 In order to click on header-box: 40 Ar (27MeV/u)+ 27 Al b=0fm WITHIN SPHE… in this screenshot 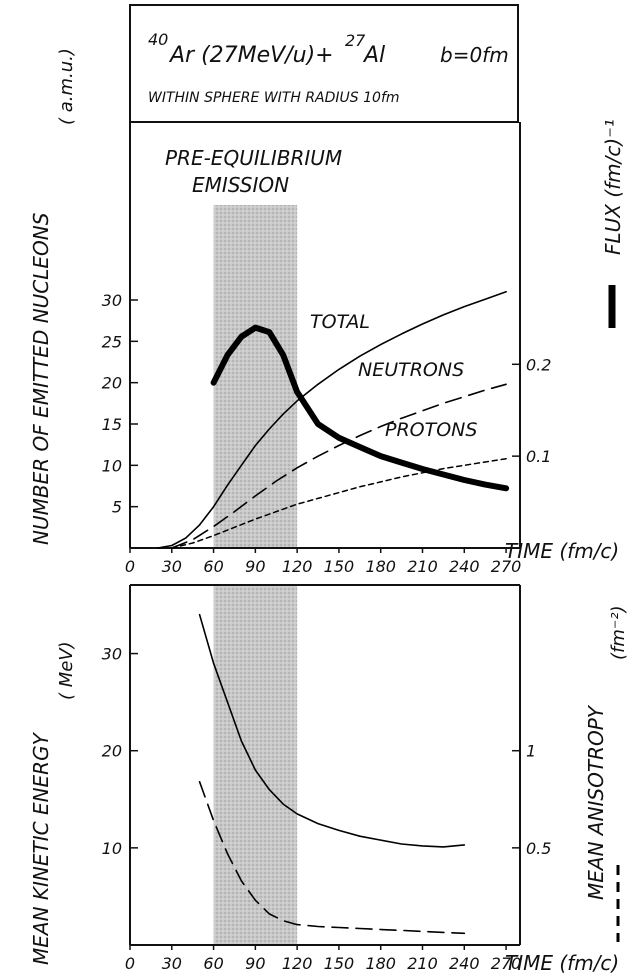, I will do `click(324, 63)`.